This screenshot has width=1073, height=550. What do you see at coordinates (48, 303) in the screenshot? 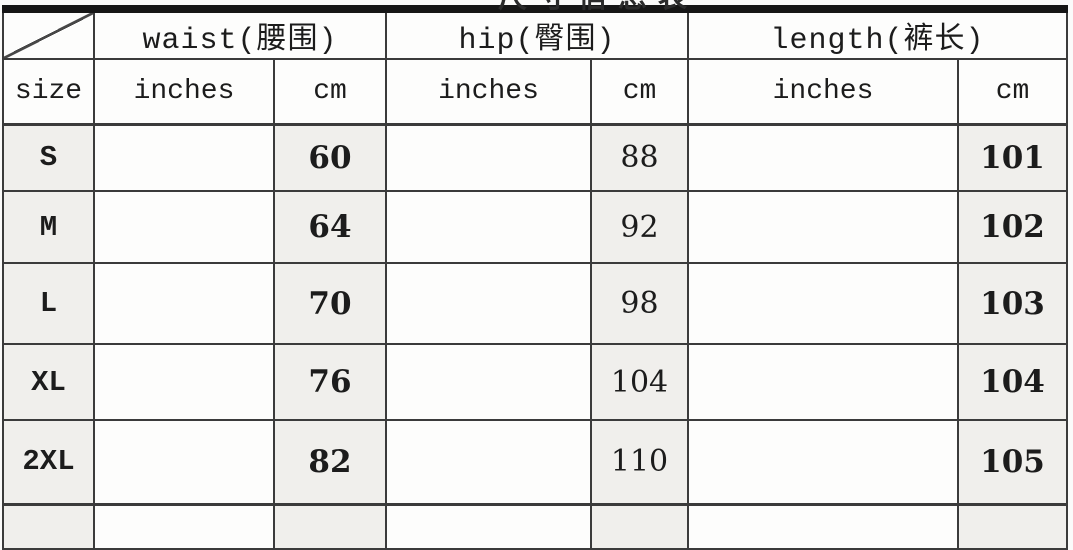
I see `size-cell: L` at bounding box center [48, 303].